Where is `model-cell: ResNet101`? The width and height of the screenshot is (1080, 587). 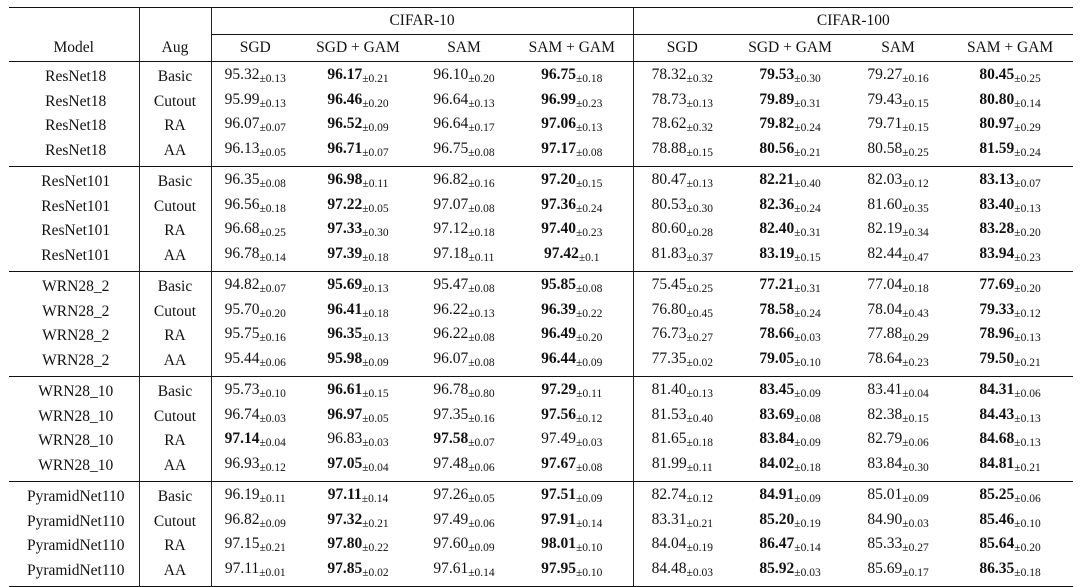
model-cell: ResNet101 is located at coordinates (76, 230).